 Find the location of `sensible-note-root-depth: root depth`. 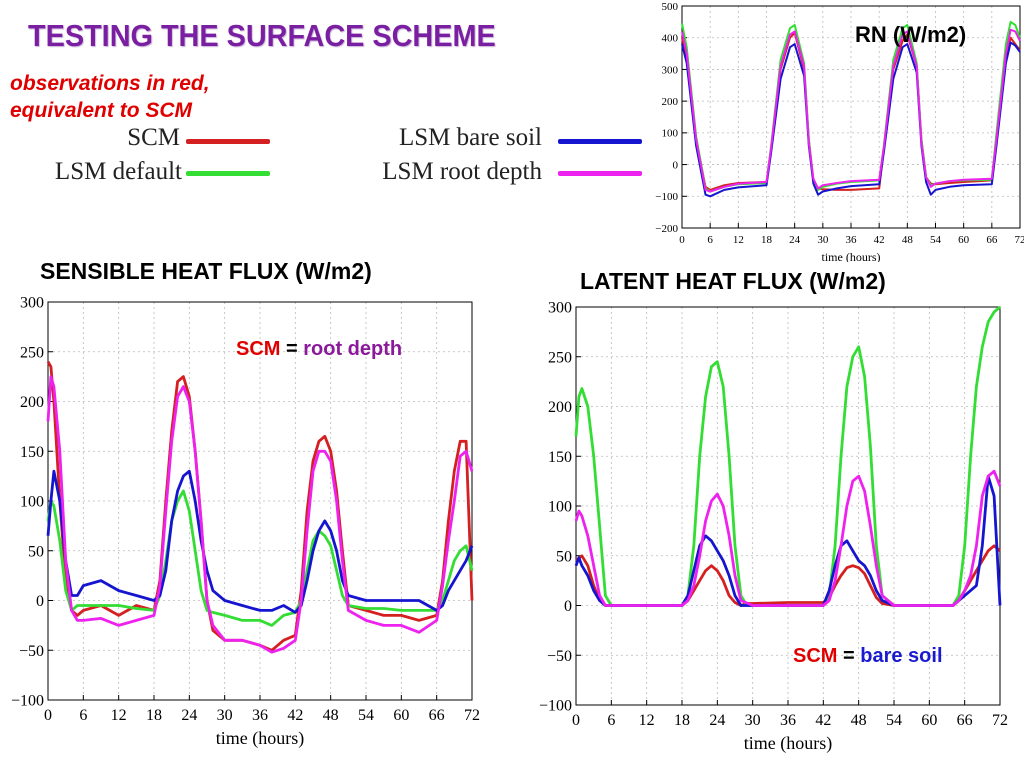

sensible-note-root-depth: root depth is located at coordinates (353, 349).